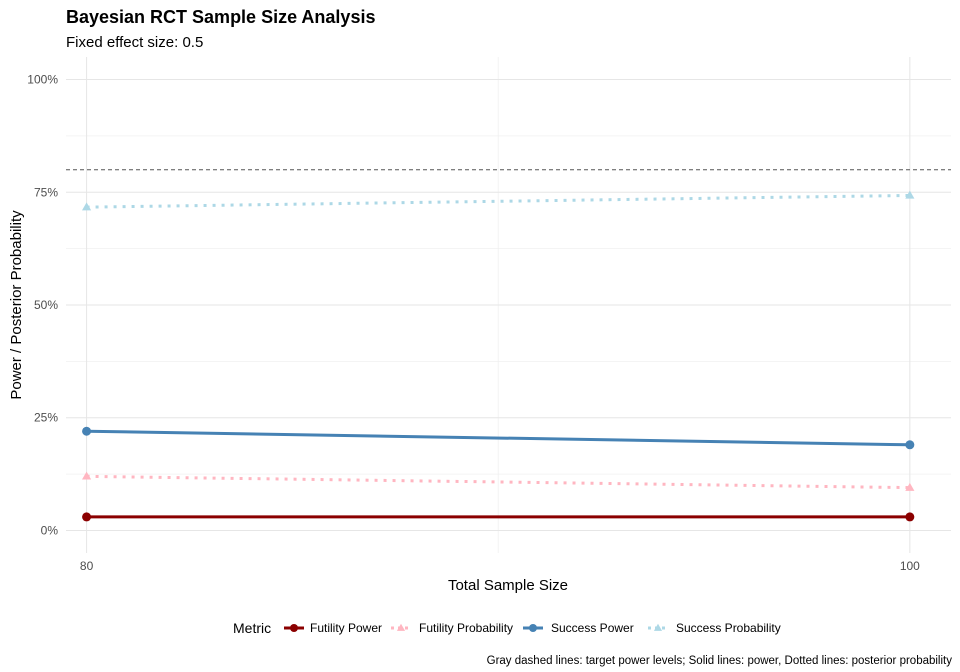  I want to click on series-success-probability, so click(498, 200).